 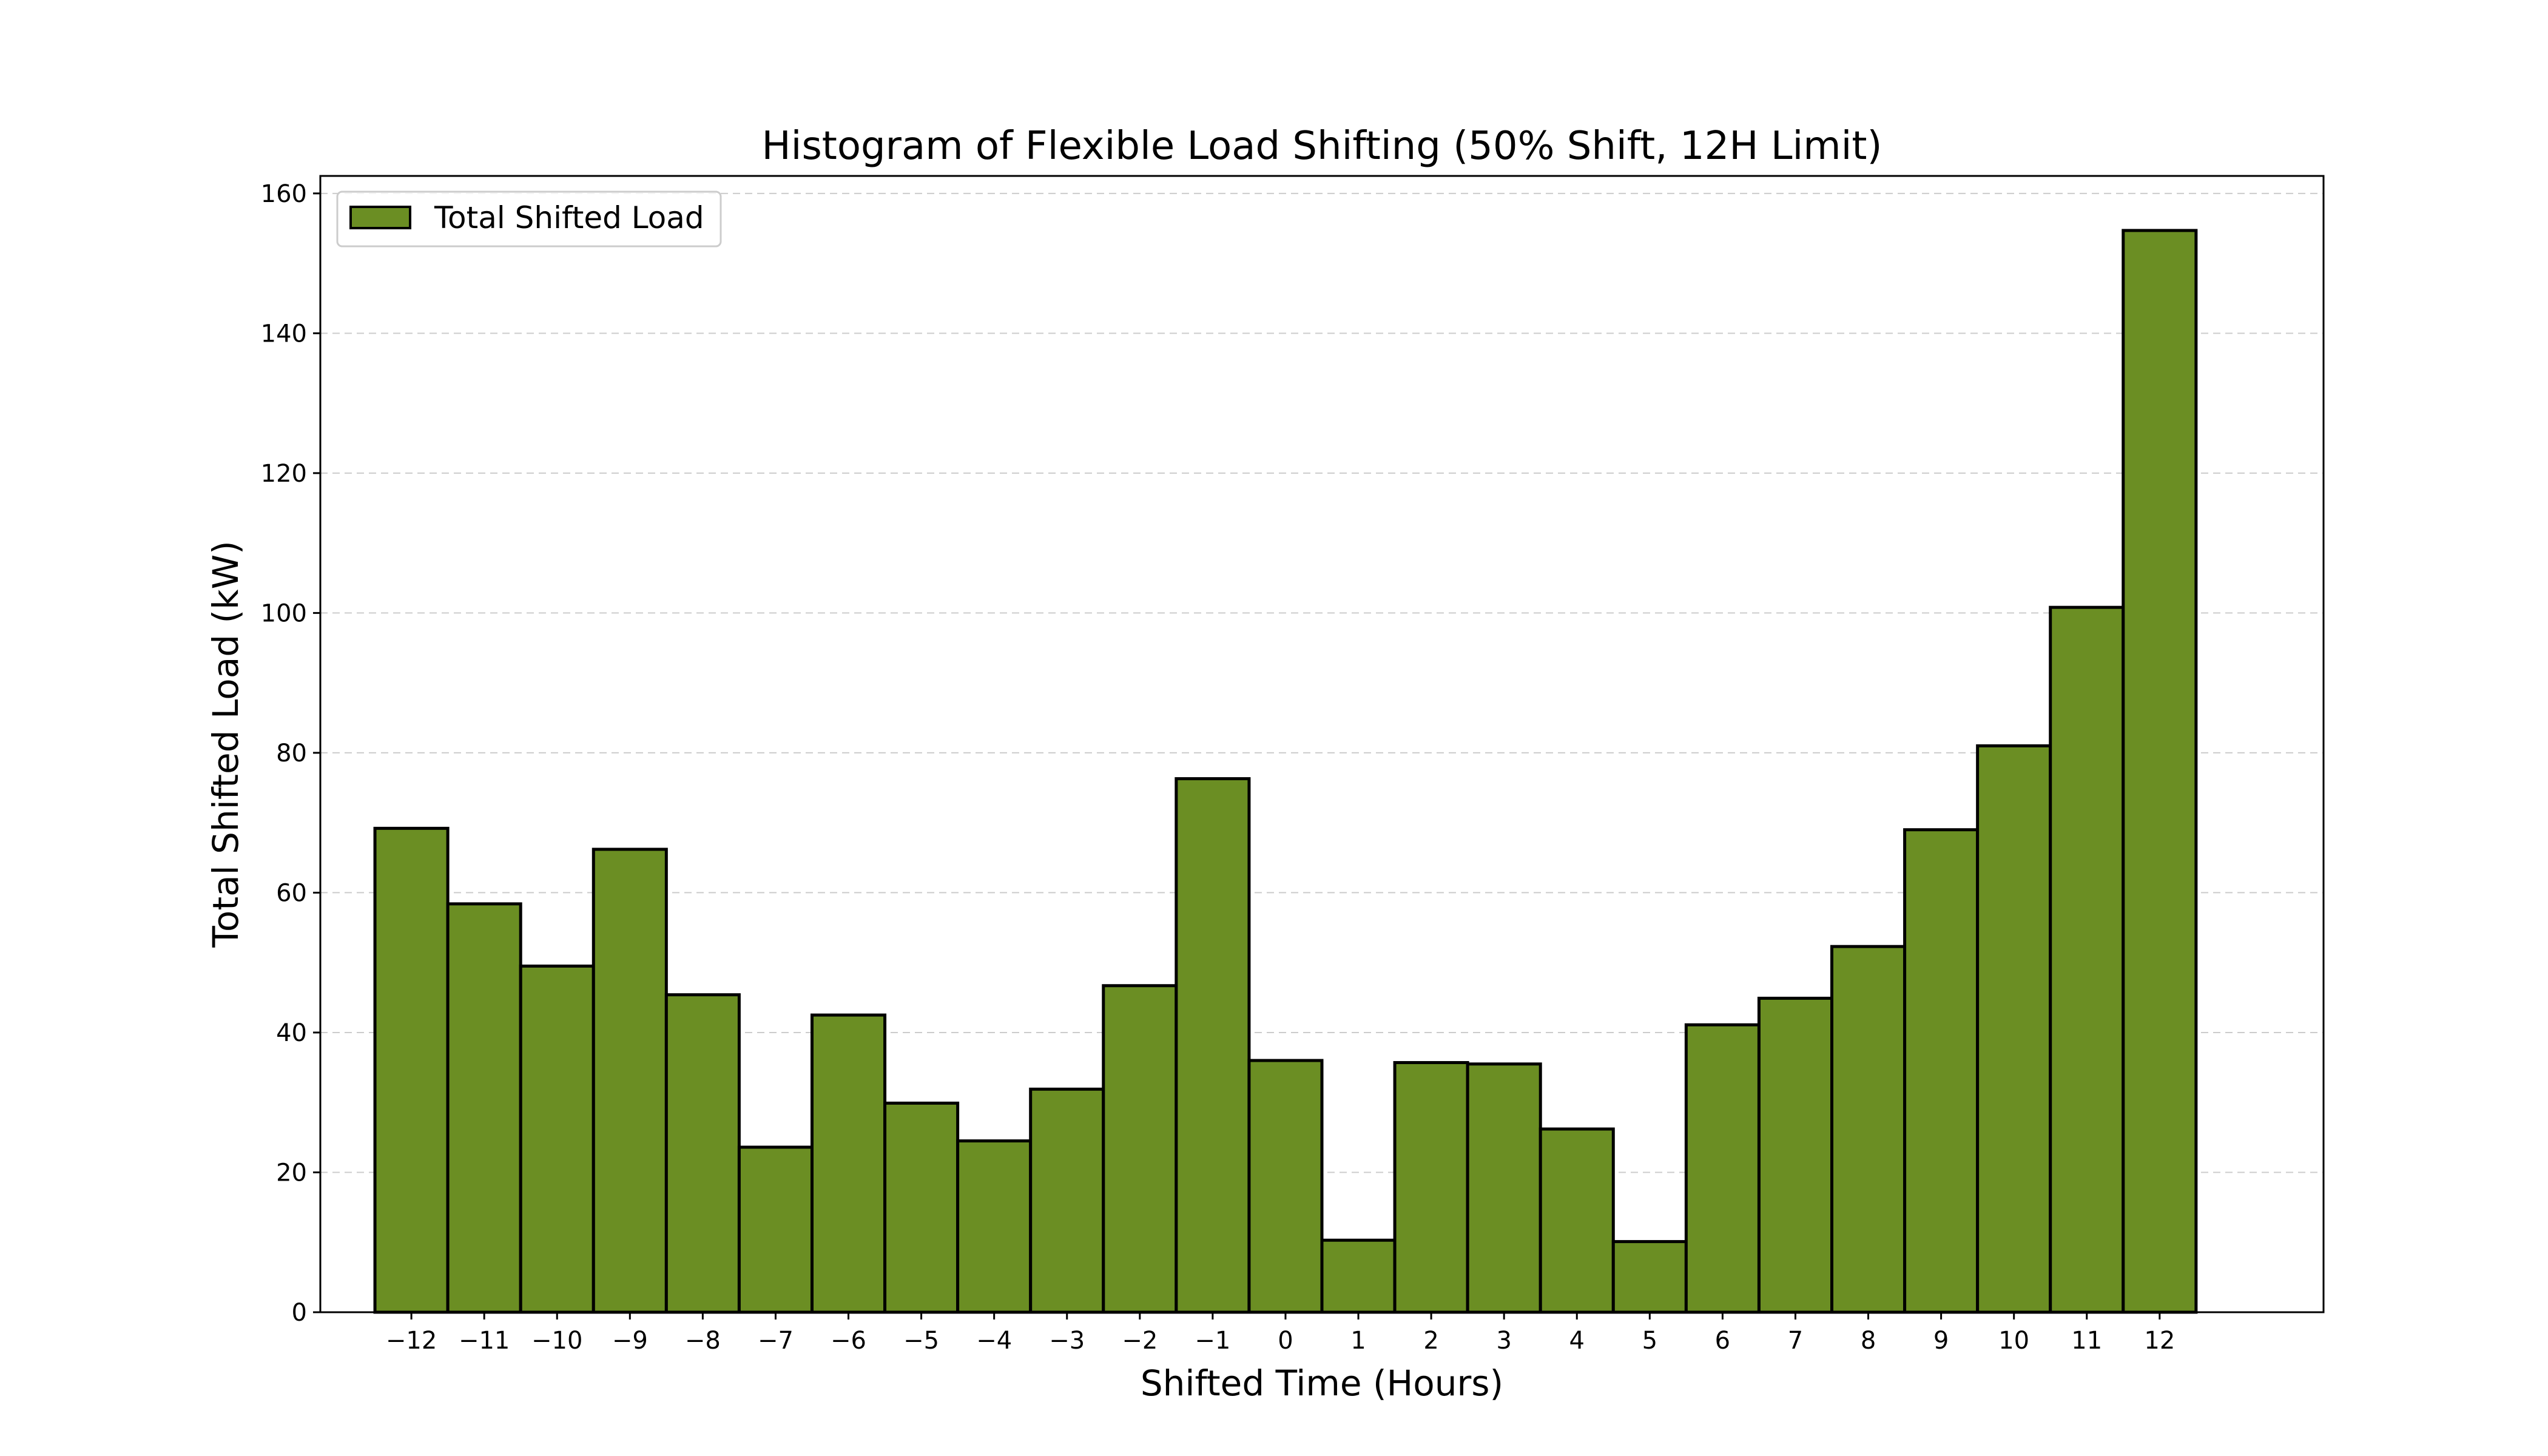 I want to click on x-tick-label: 0, so click(x=1285, y=1341).